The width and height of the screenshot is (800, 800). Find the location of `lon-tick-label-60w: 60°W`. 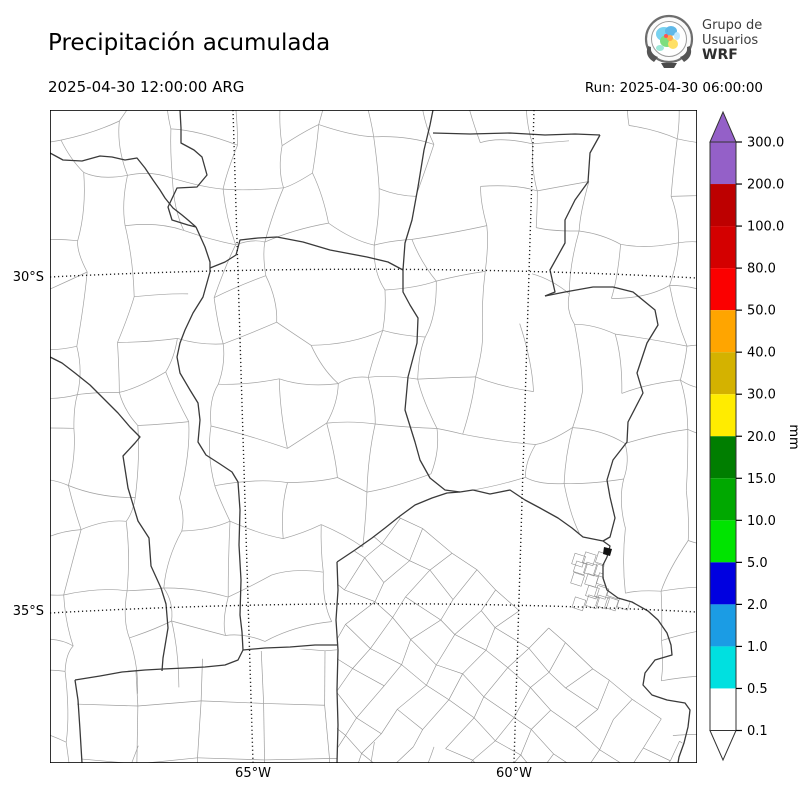

lon-tick-label-60w: 60°W is located at coordinates (514, 773).